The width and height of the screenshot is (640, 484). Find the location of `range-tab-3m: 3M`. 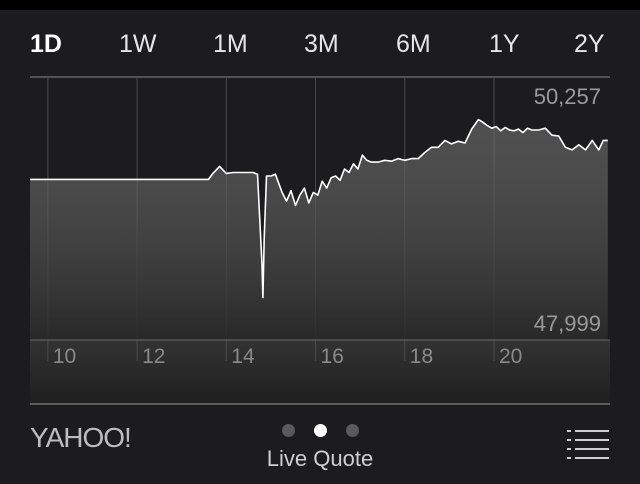

range-tab-3m: 3M is located at coordinates (321, 44).